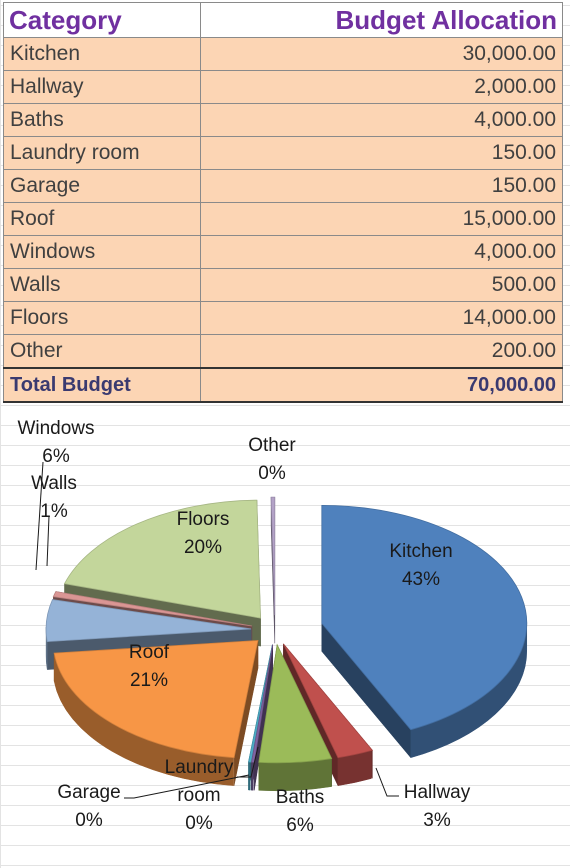 The height and width of the screenshot is (868, 570). I want to click on data-label-walls: Walls 1%, so click(54, 497).